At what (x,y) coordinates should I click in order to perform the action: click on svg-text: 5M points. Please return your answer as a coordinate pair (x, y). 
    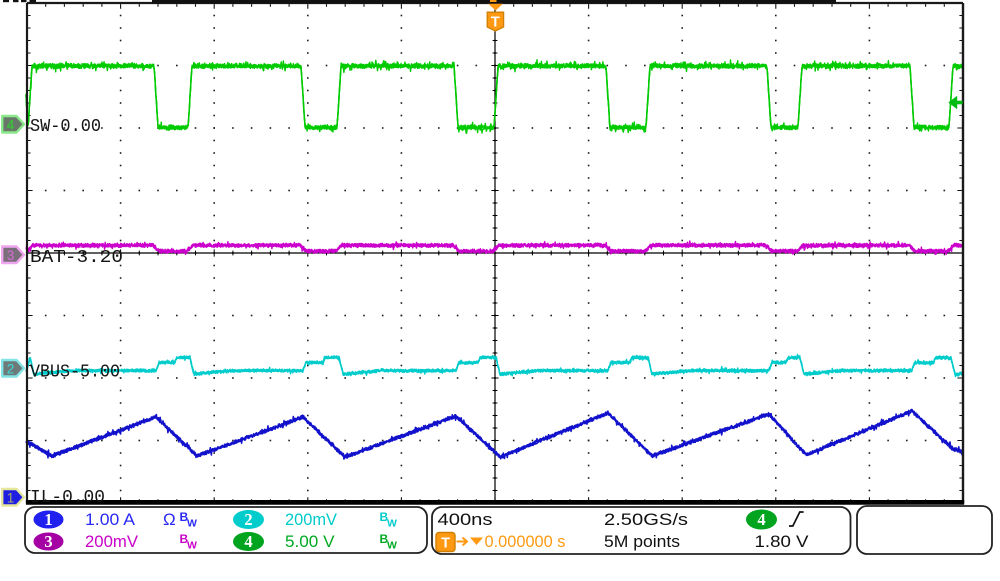
    Looking at the image, I should click on (642, 541).